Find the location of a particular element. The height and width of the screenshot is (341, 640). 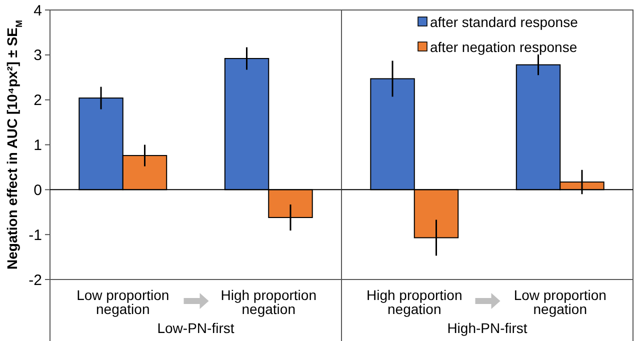

y-tick-label: 0 is located at coordinates (38, 190).